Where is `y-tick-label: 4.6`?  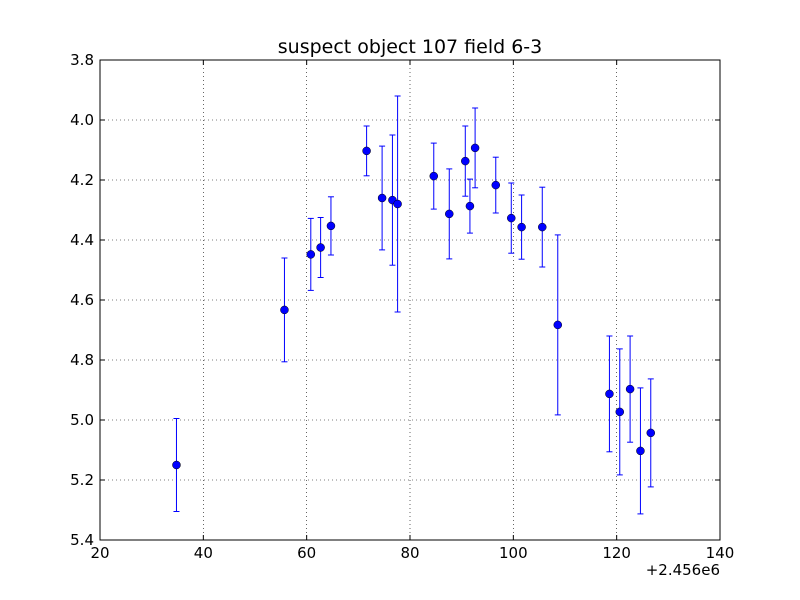 y-tick-label: 4.6 is located at coordinates (82, 300).